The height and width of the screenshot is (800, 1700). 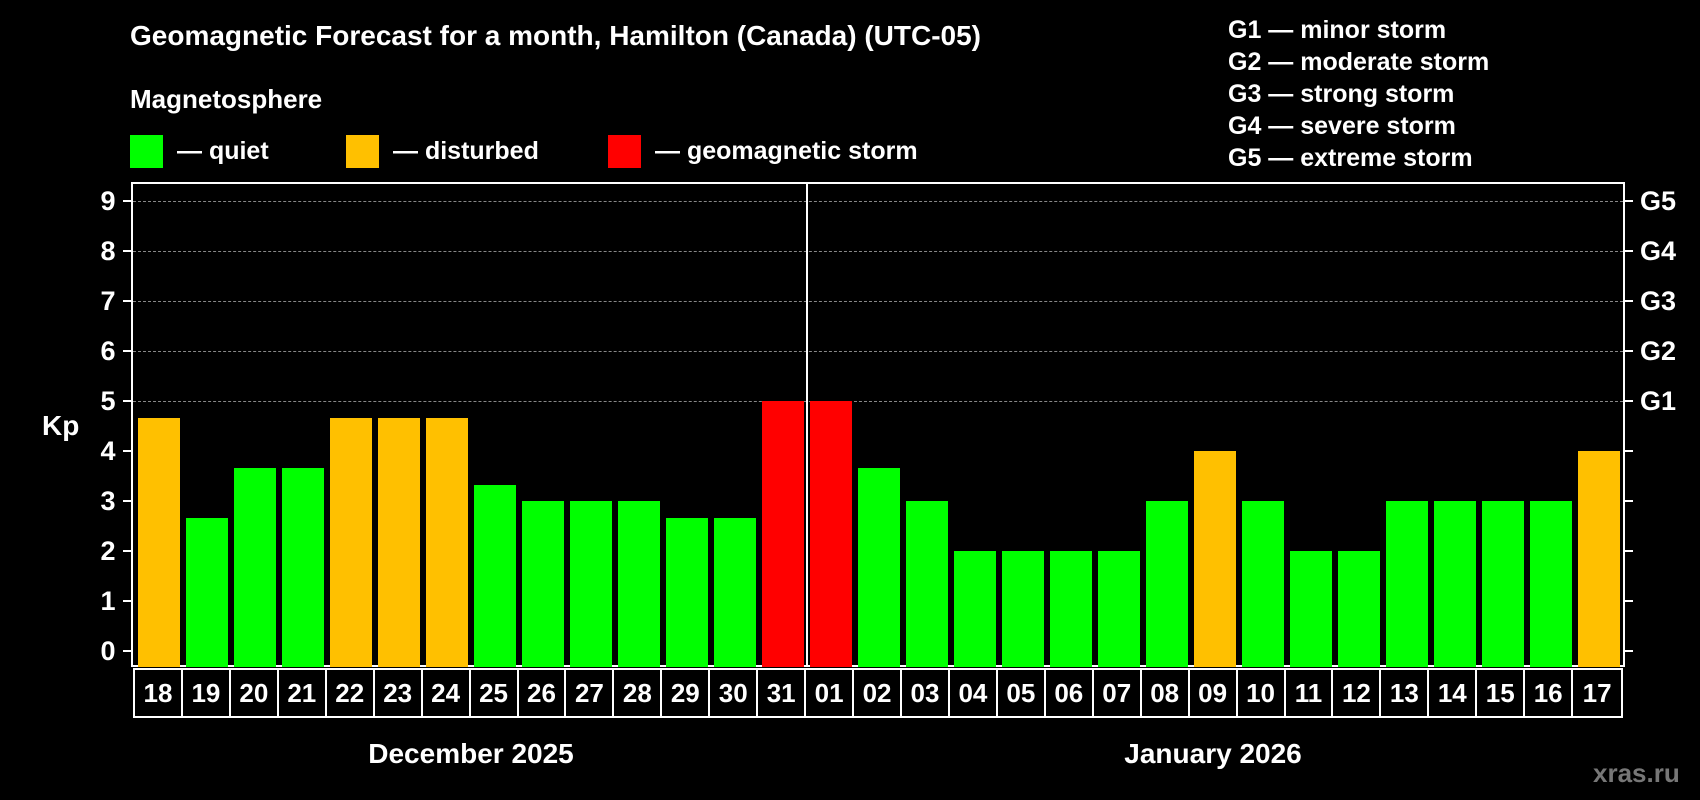 What do you see at coordinates (108, 351) in the screenshot?
I see `y-tick-label: 6` at bounding box center [108, 351].